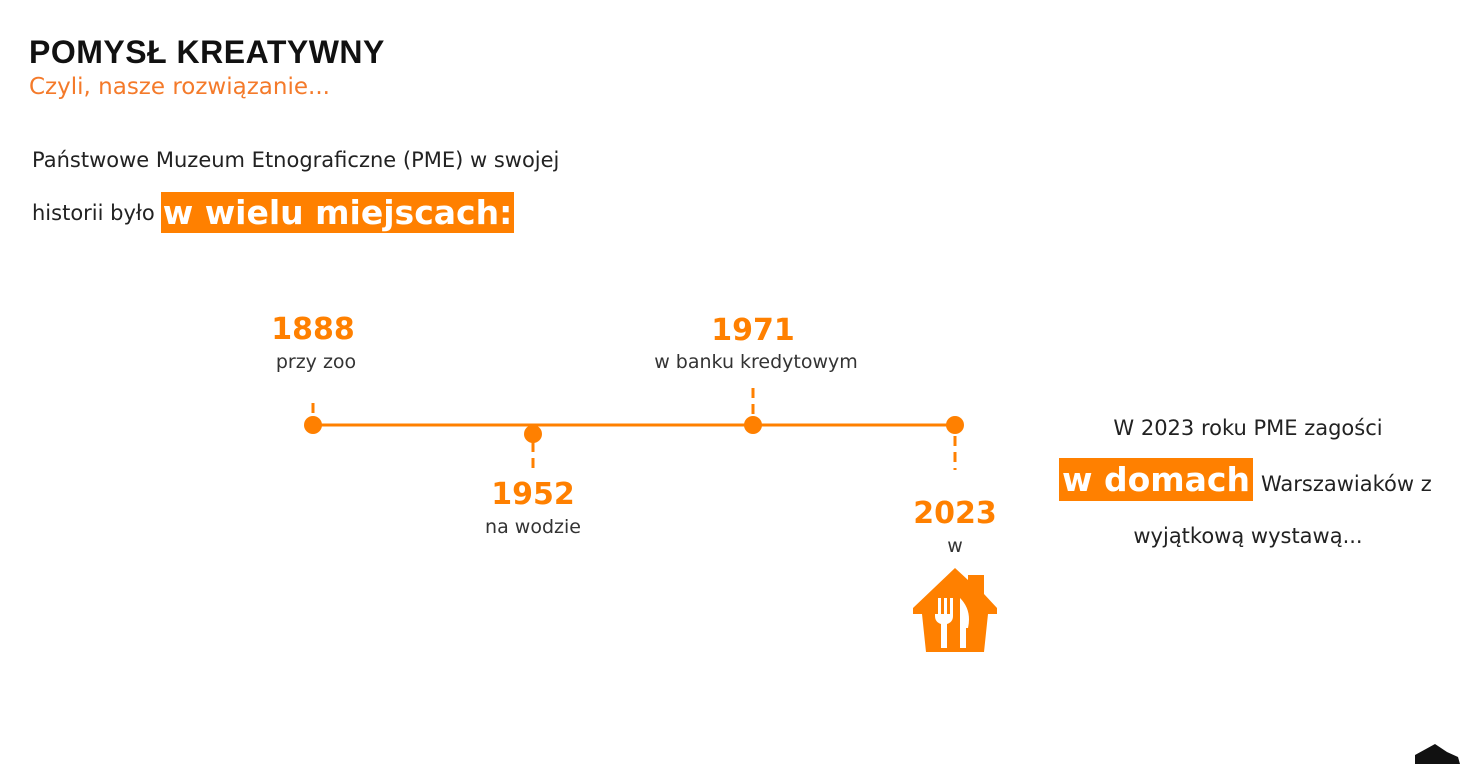 The image size is (1471, 764). I want to click on event-year: 2023, so click(955, 513).